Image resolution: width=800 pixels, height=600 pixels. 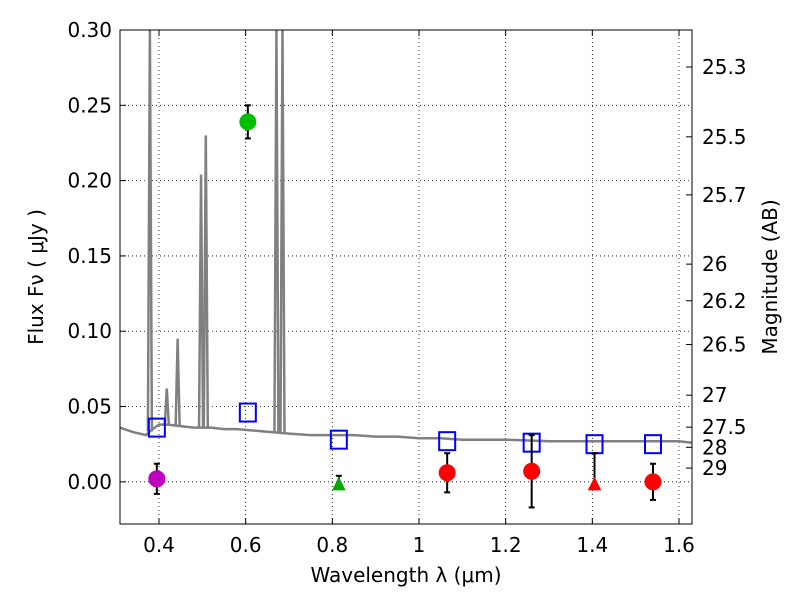 What do you see at coordinates (724, 137) in the screenshot?
I see `mag-tick-label: 25.5` at bounding box center [724, 137].